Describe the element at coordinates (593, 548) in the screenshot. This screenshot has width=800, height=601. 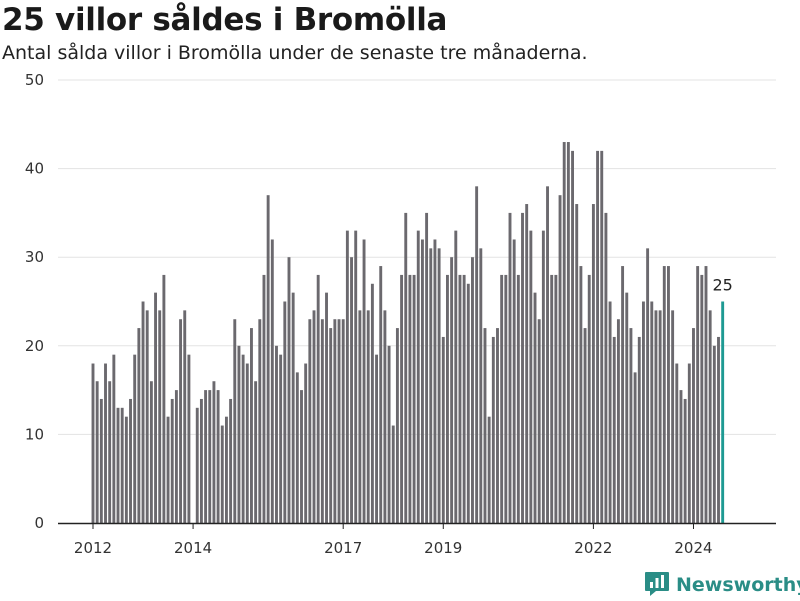
I see `x-tick-label: 2022` at that location.